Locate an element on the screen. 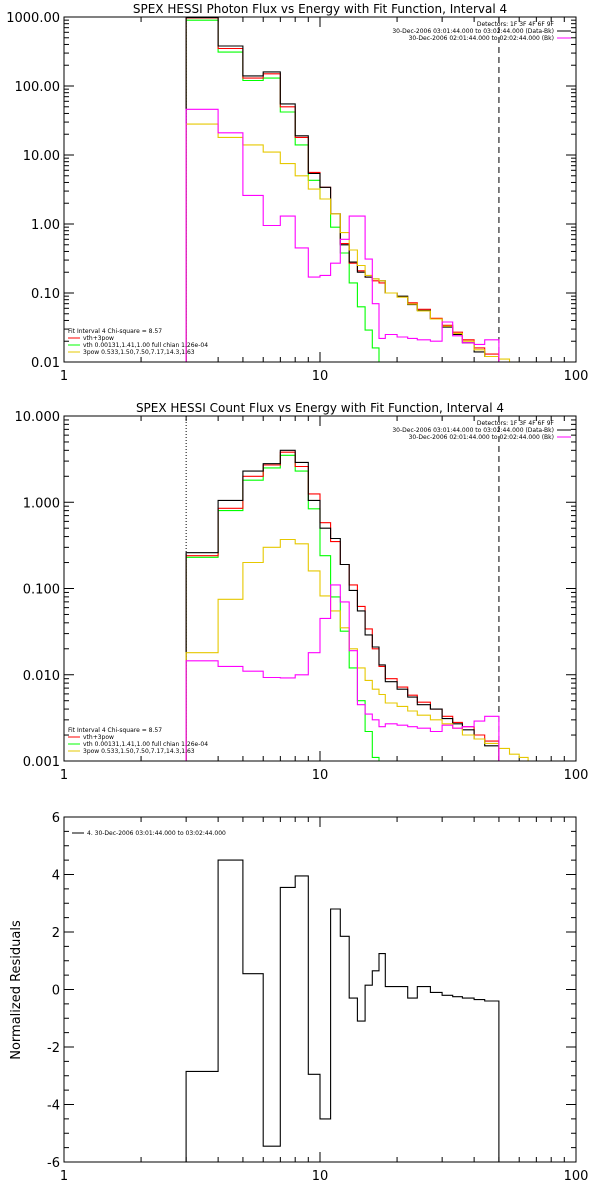 The width and height of the screenshot is (600, 1200). y-tick-label: 0.10 is located at coordinates (45, 294).